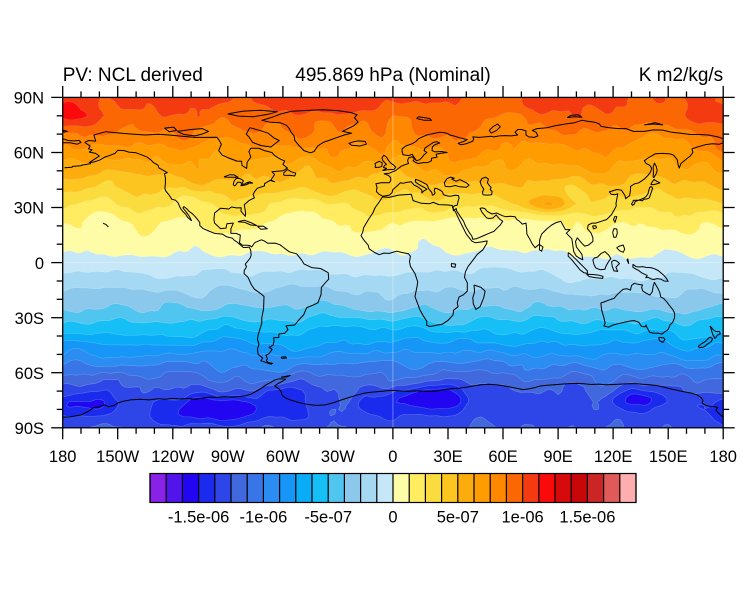 This screenshot has width=750, height=612. Describe the element at coordinates (338, 457) in the screenshot. I see `svg-text: 30W` at that location.